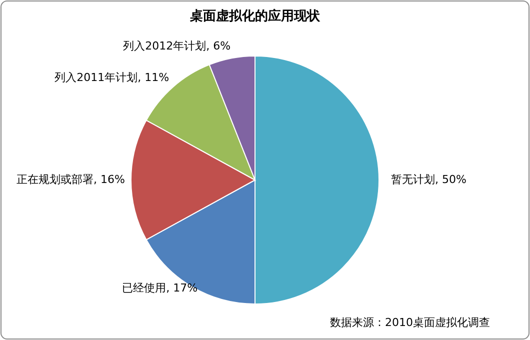 The image size is (530, 340). Describe the element at coordinates (428, 179) in the screenshot. I see `slice-label: 暂无计划, 50%` at that location.